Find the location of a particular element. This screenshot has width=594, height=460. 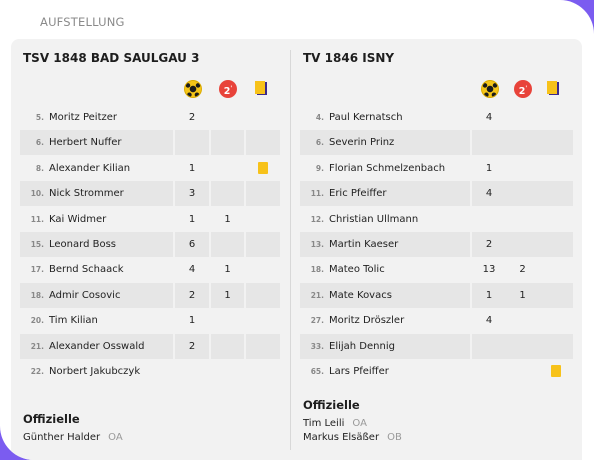

player-number: 15. is located at coordinates (37, 244).